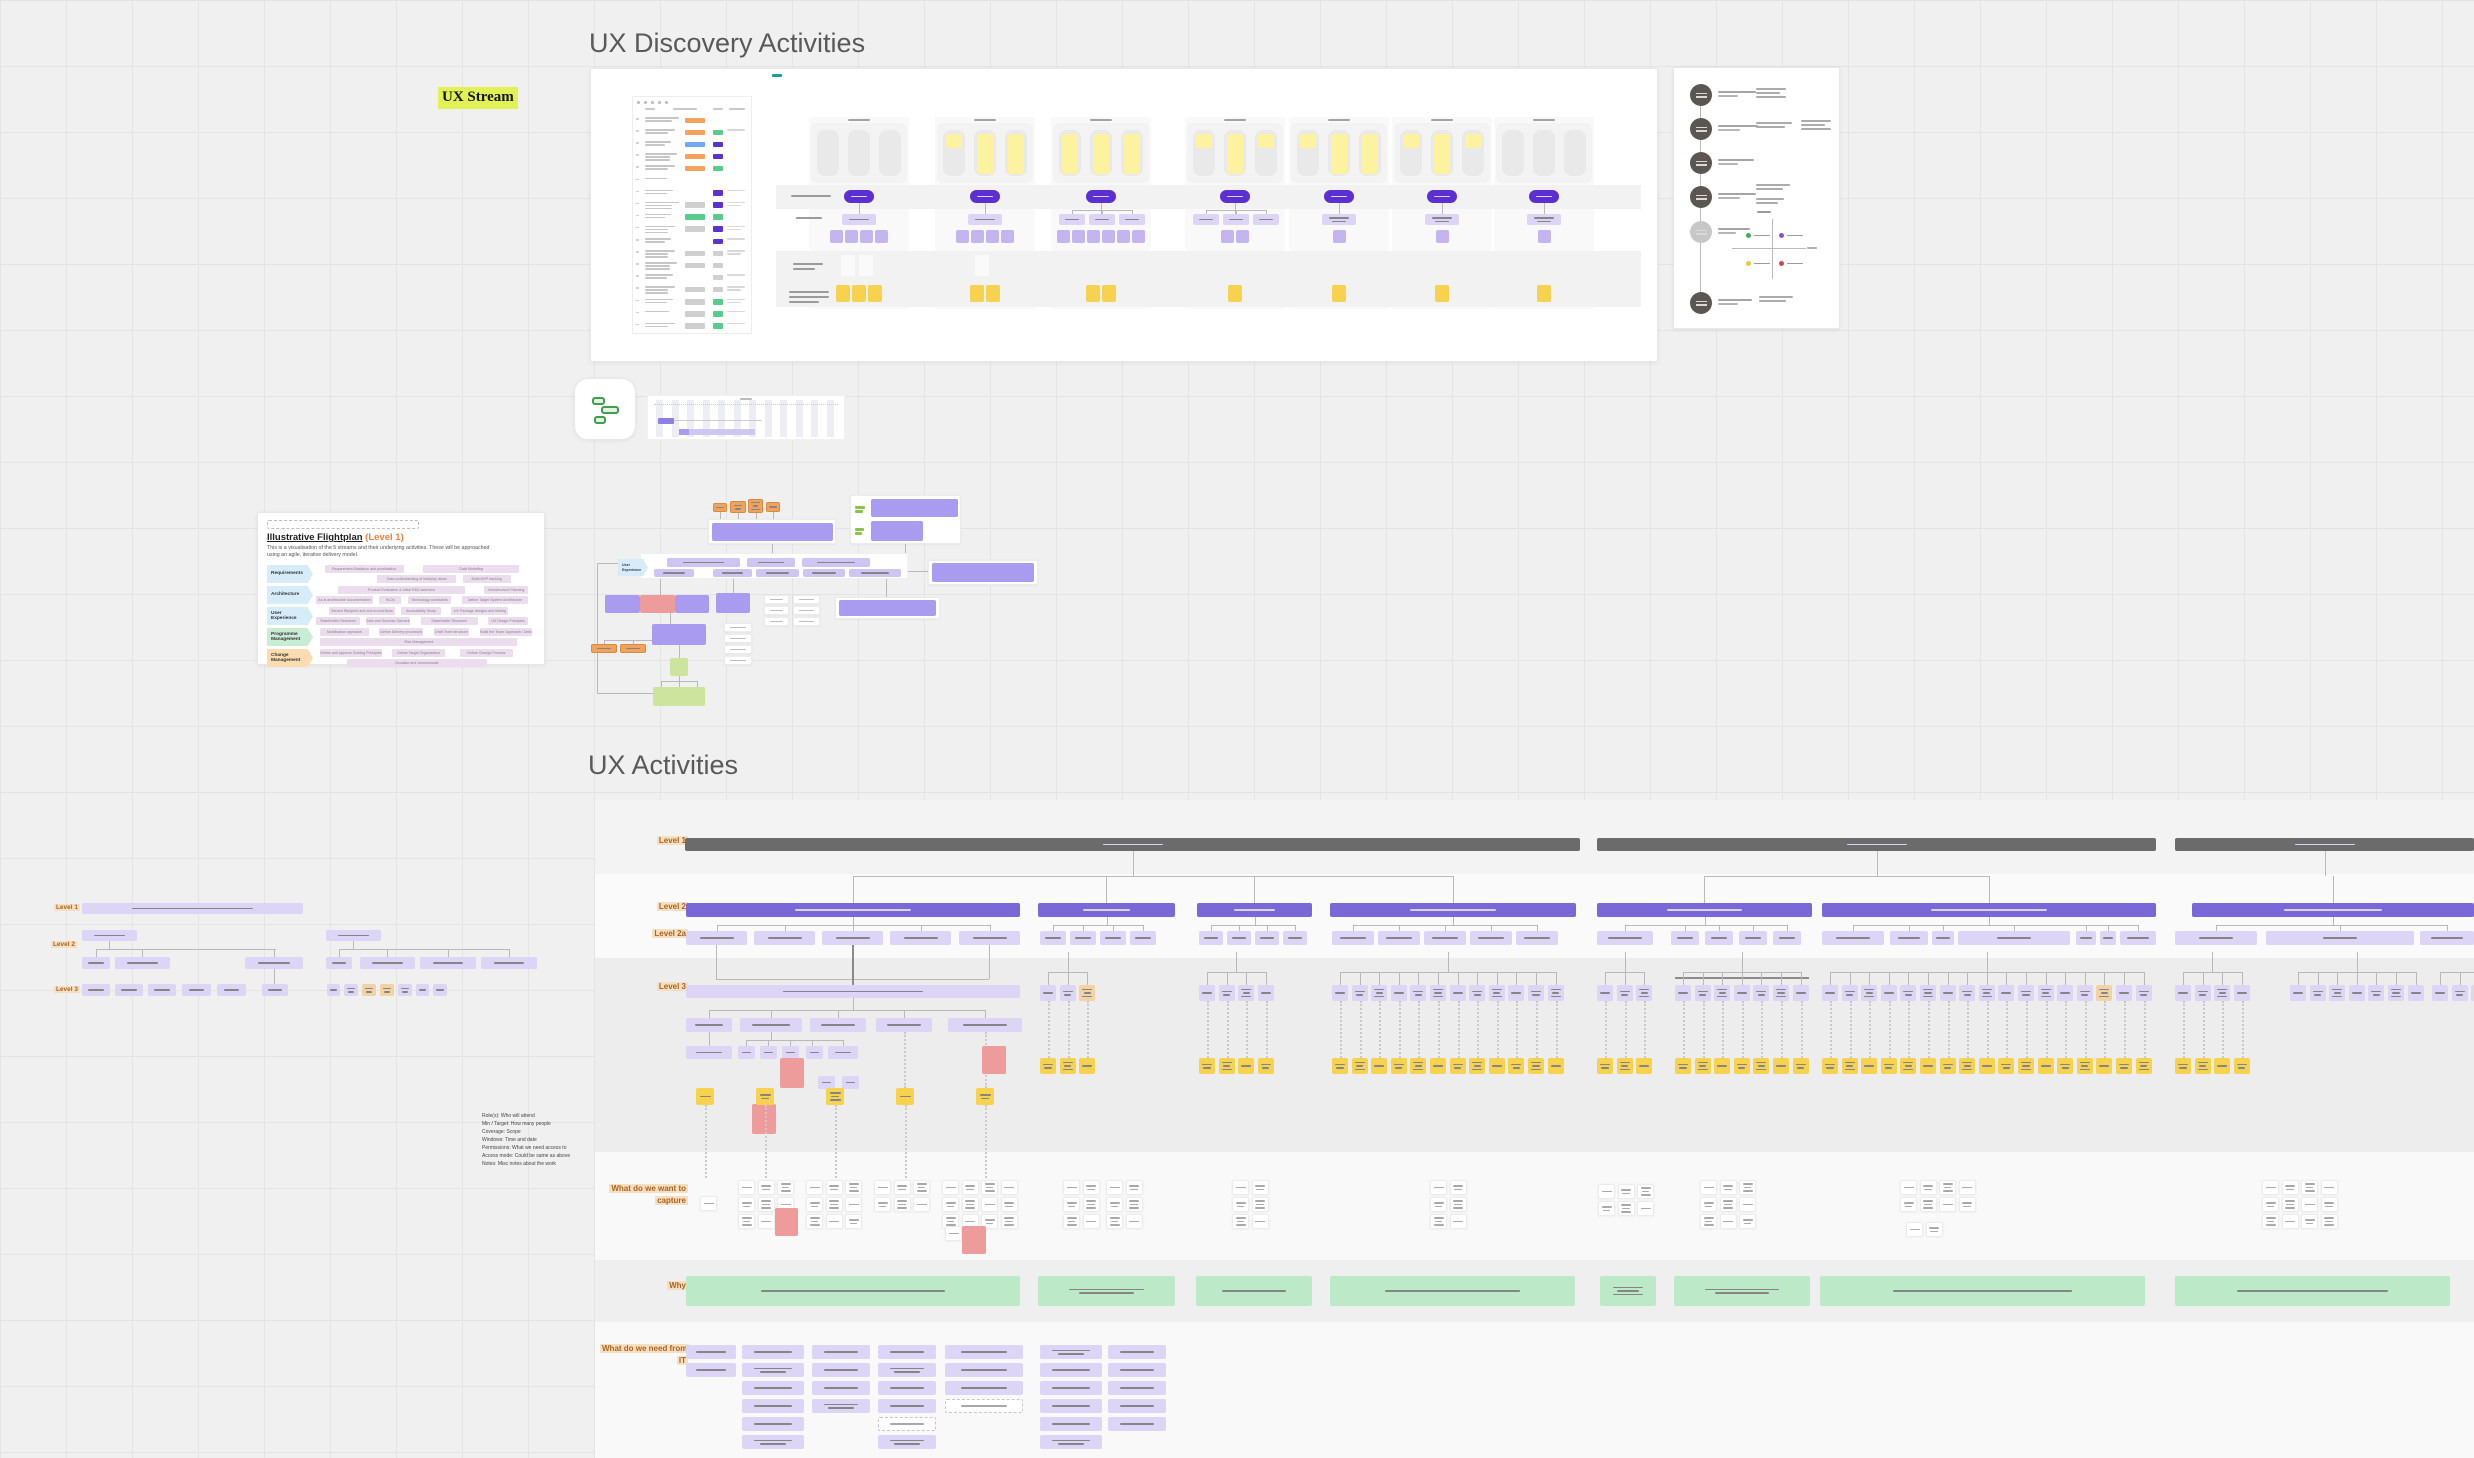 Image resolution: width=2474 pixels, height=1458 pixels. What do you see at coordinates (290, 637) in the screenshot?
I see `flightplan-stream-label: Programme Management` at bounding box center [290, 637].